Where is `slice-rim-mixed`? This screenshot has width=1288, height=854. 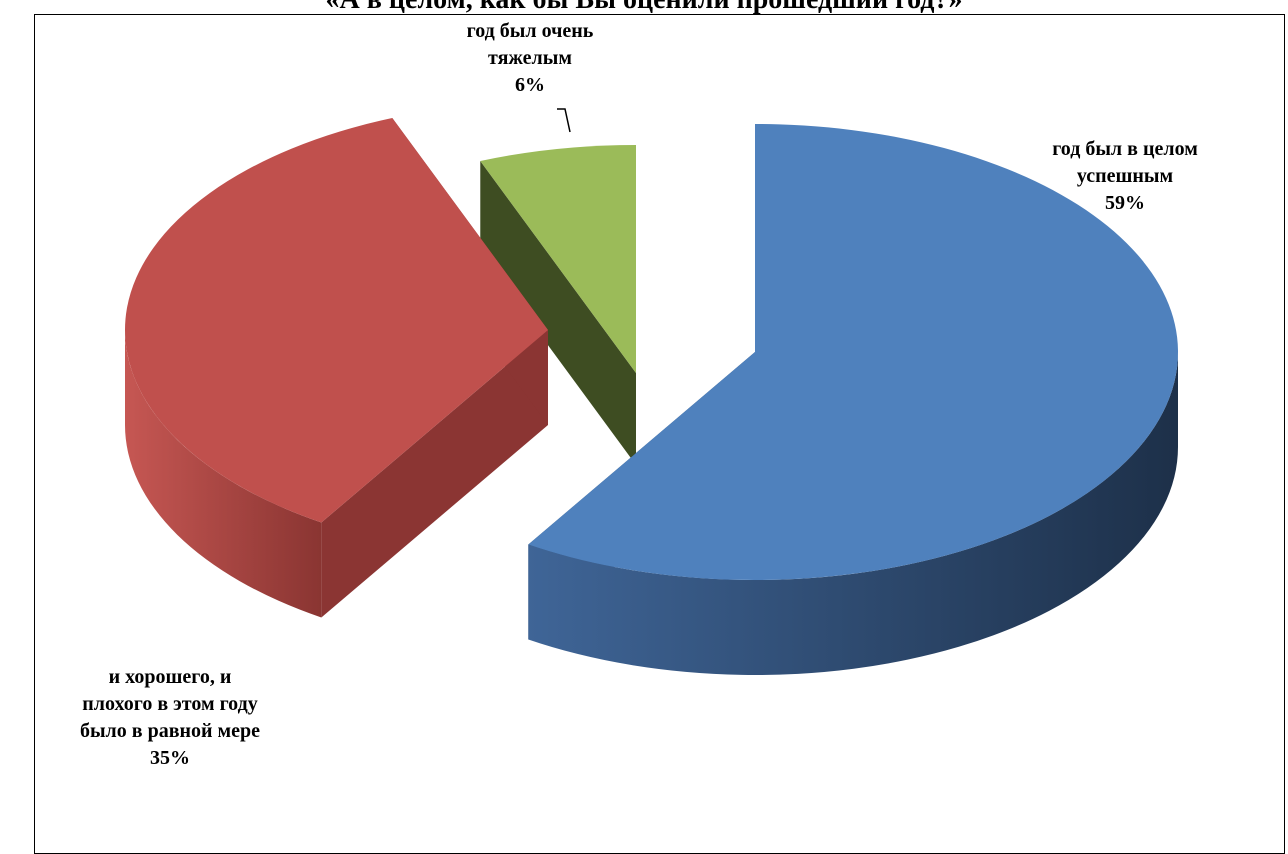
slice-rim-mixed is located at coordinates (223, 474).